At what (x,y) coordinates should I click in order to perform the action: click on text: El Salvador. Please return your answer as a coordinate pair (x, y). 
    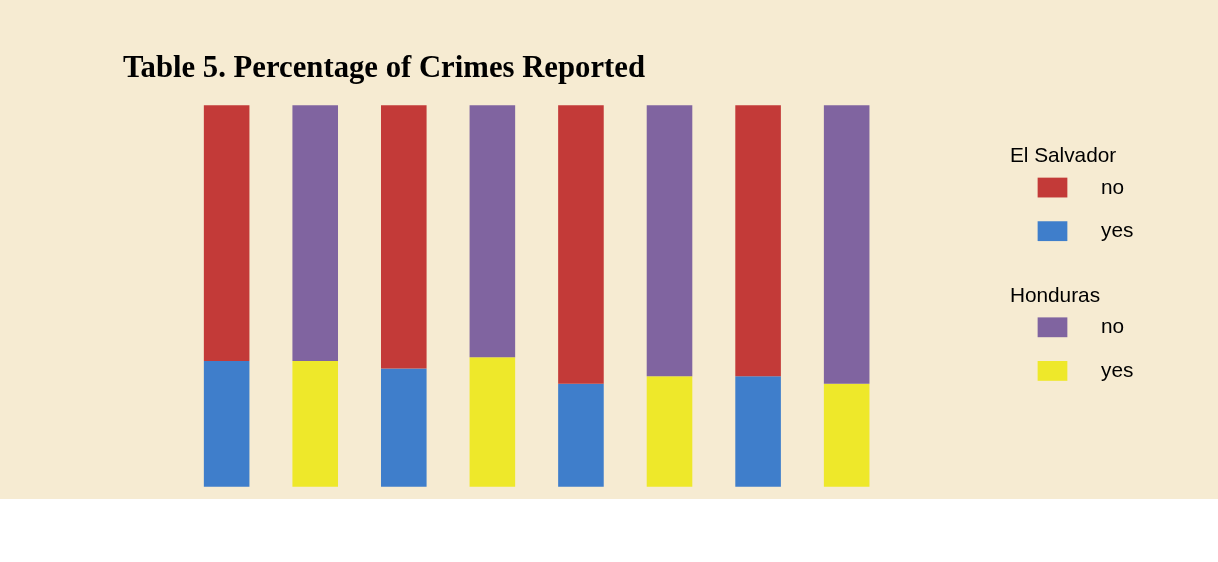
    Looking at the image, I should click on (1063, 154).